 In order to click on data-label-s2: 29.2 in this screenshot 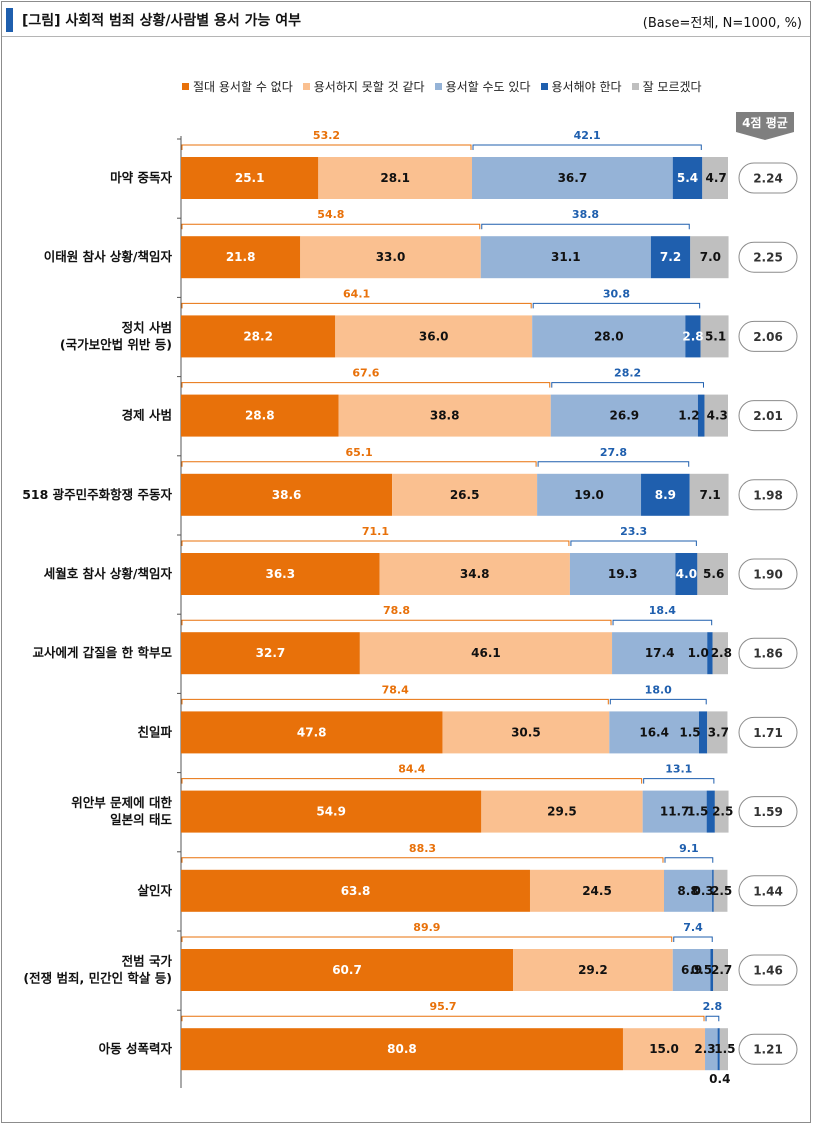, I will do `click(593, 970)`.